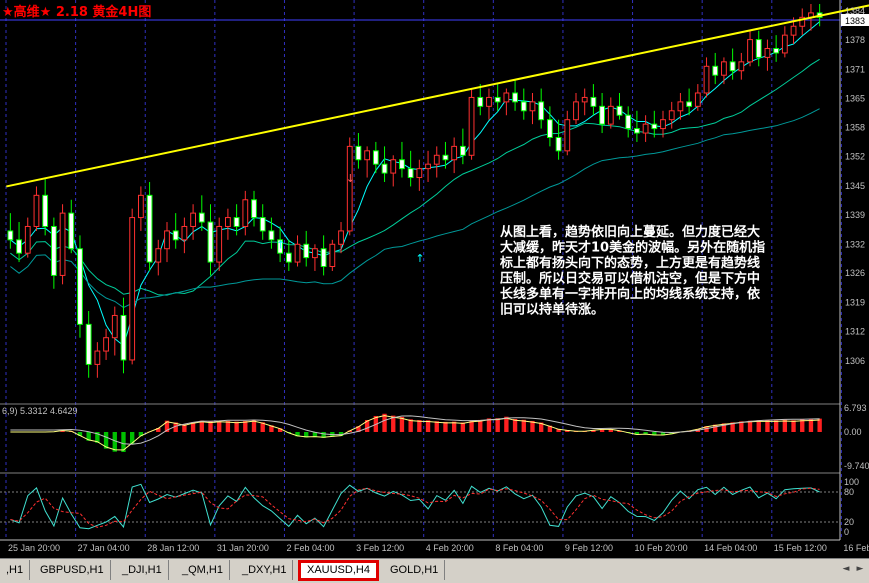 The width and height of the screenshot is (869, 583). Describe the element at coordinates (630, 294) in the screenshot. I see `annotation-line: 长线多单有一字排开向上的均线系统支持，依` at that location.